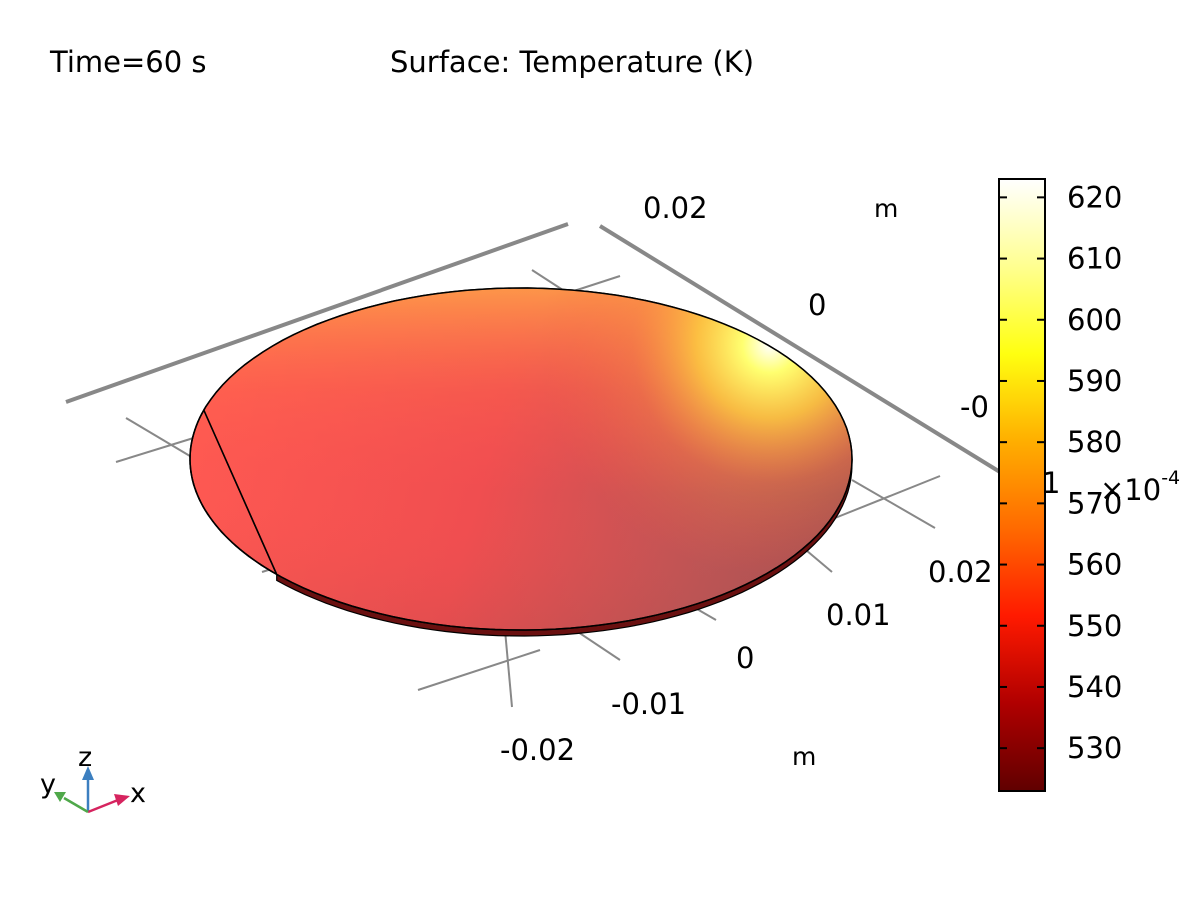 Image resolution: width=1200 pixels, height=900 pixels. What do you see at coordinates (675, 208) in the screenshot?
I see `y-tick-label: 0.02` at bounding box center [675, 208].